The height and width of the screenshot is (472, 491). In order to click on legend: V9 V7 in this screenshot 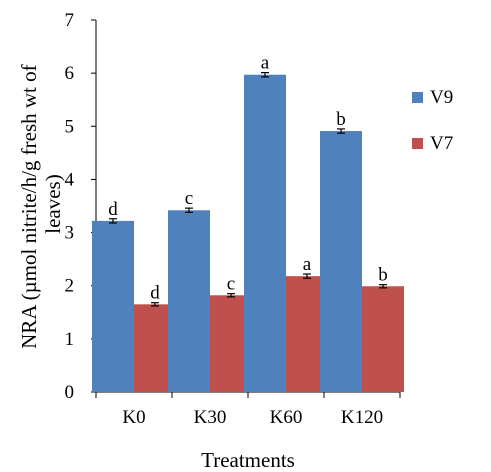, I will do `click(432, 120)`.